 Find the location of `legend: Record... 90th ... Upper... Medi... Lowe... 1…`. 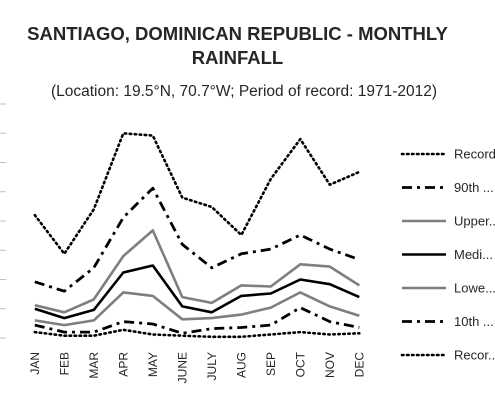

legend: Record... 90th ... Upper... Medi... Lowe... 1… is located at coordinates (447, 255).